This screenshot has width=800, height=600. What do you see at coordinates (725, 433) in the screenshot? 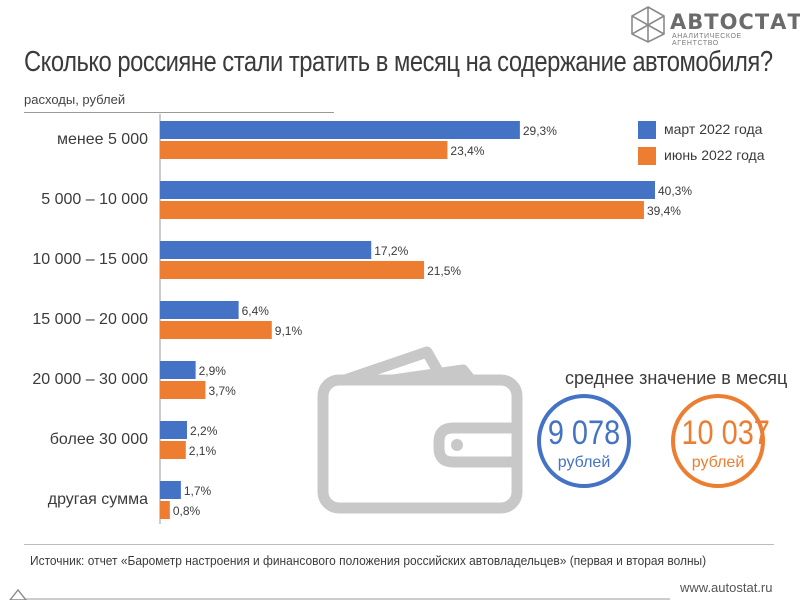
I see `average-june-value: 10 037` at bounding box center [725, 433].